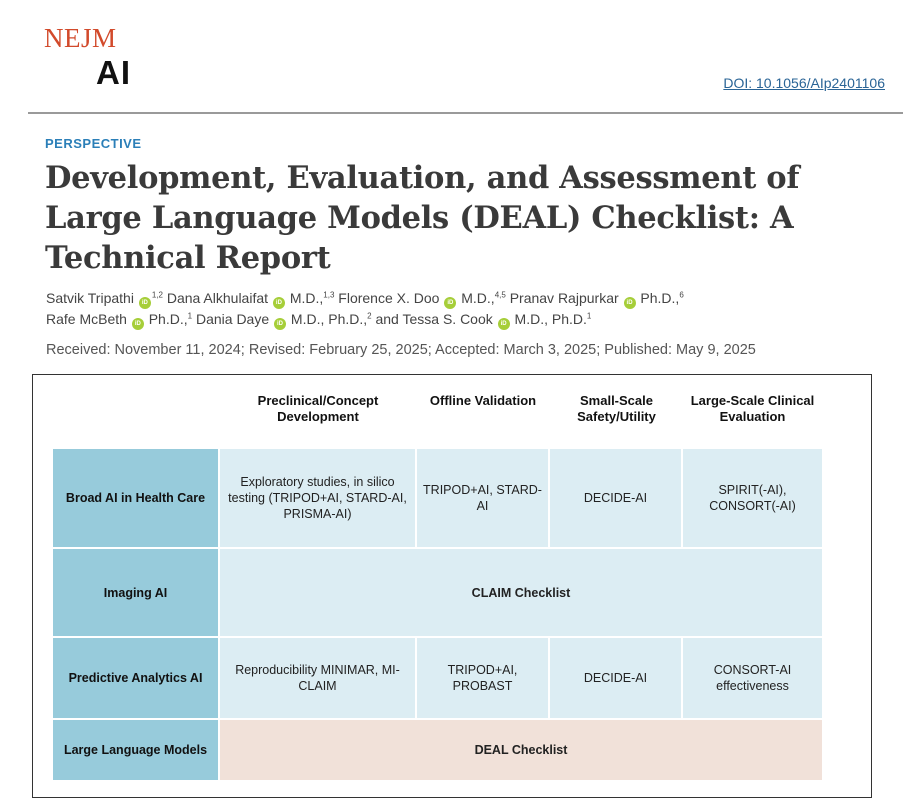 This screenshot has width=903, height=801. Describe the element at coordinates (465, 113) in the screenshot. I see `header-divider` at that location.